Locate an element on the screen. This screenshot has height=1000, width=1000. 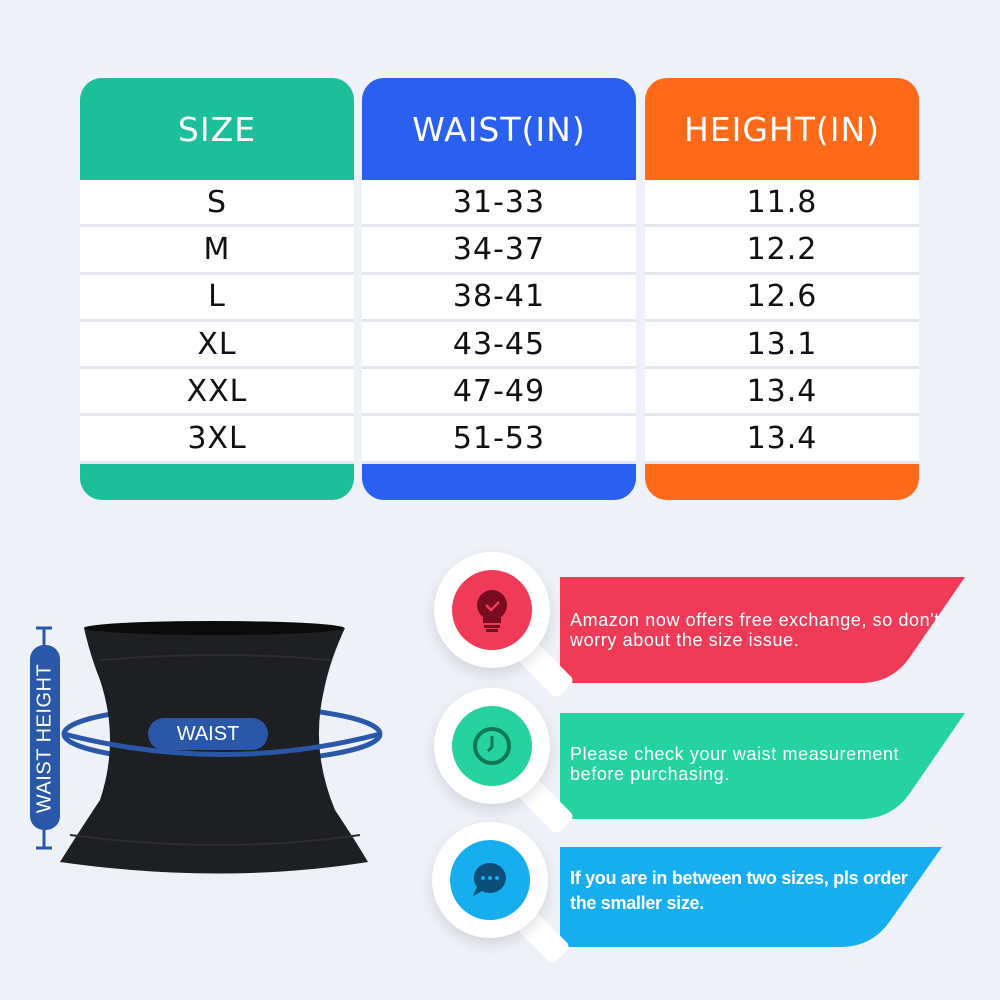
clock-icon is located at coordinates (492, 746).